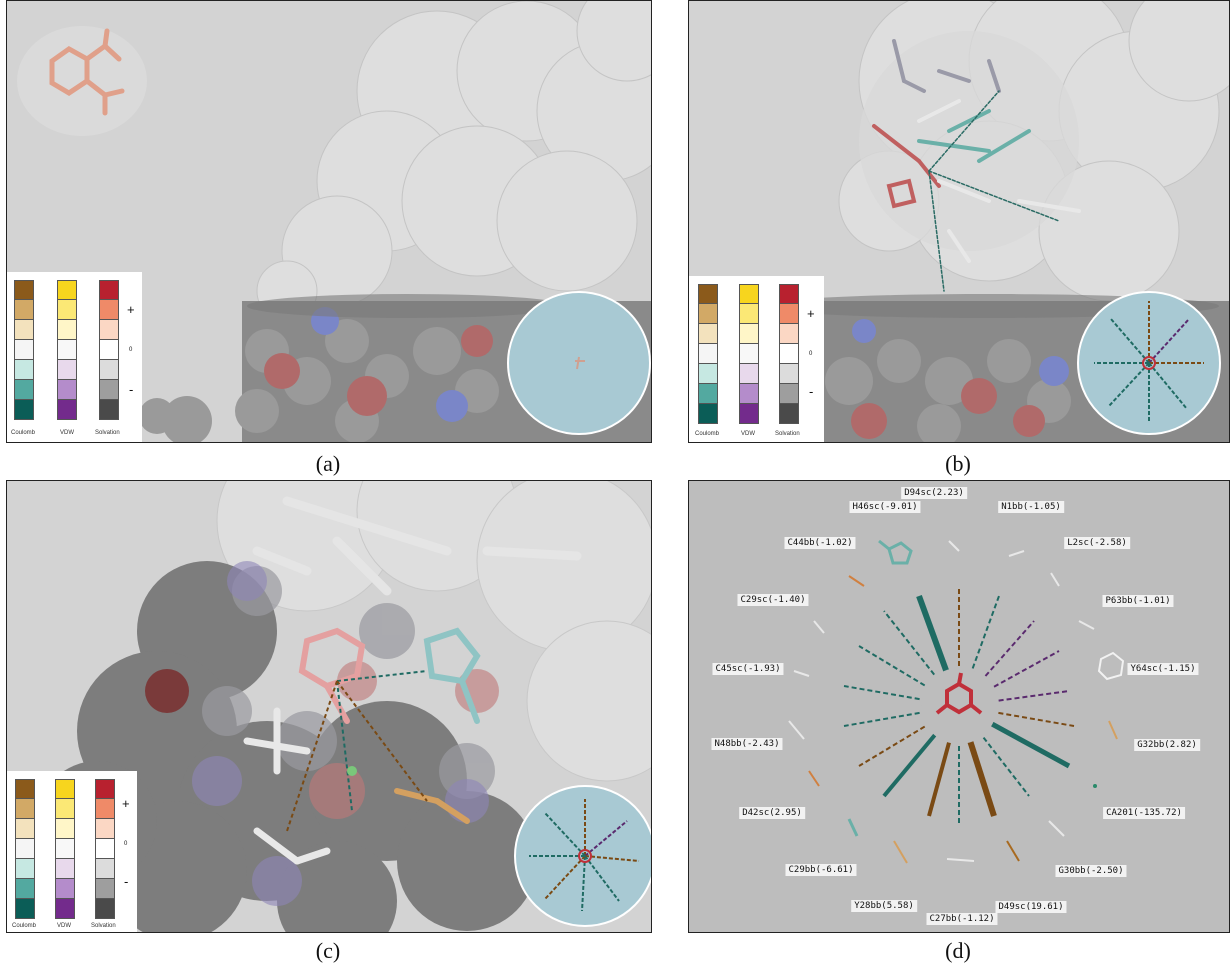 The image size is (1232, 966). I want to click on residue-label-c27bb: C27bb(-1.12), so click(962, 919).